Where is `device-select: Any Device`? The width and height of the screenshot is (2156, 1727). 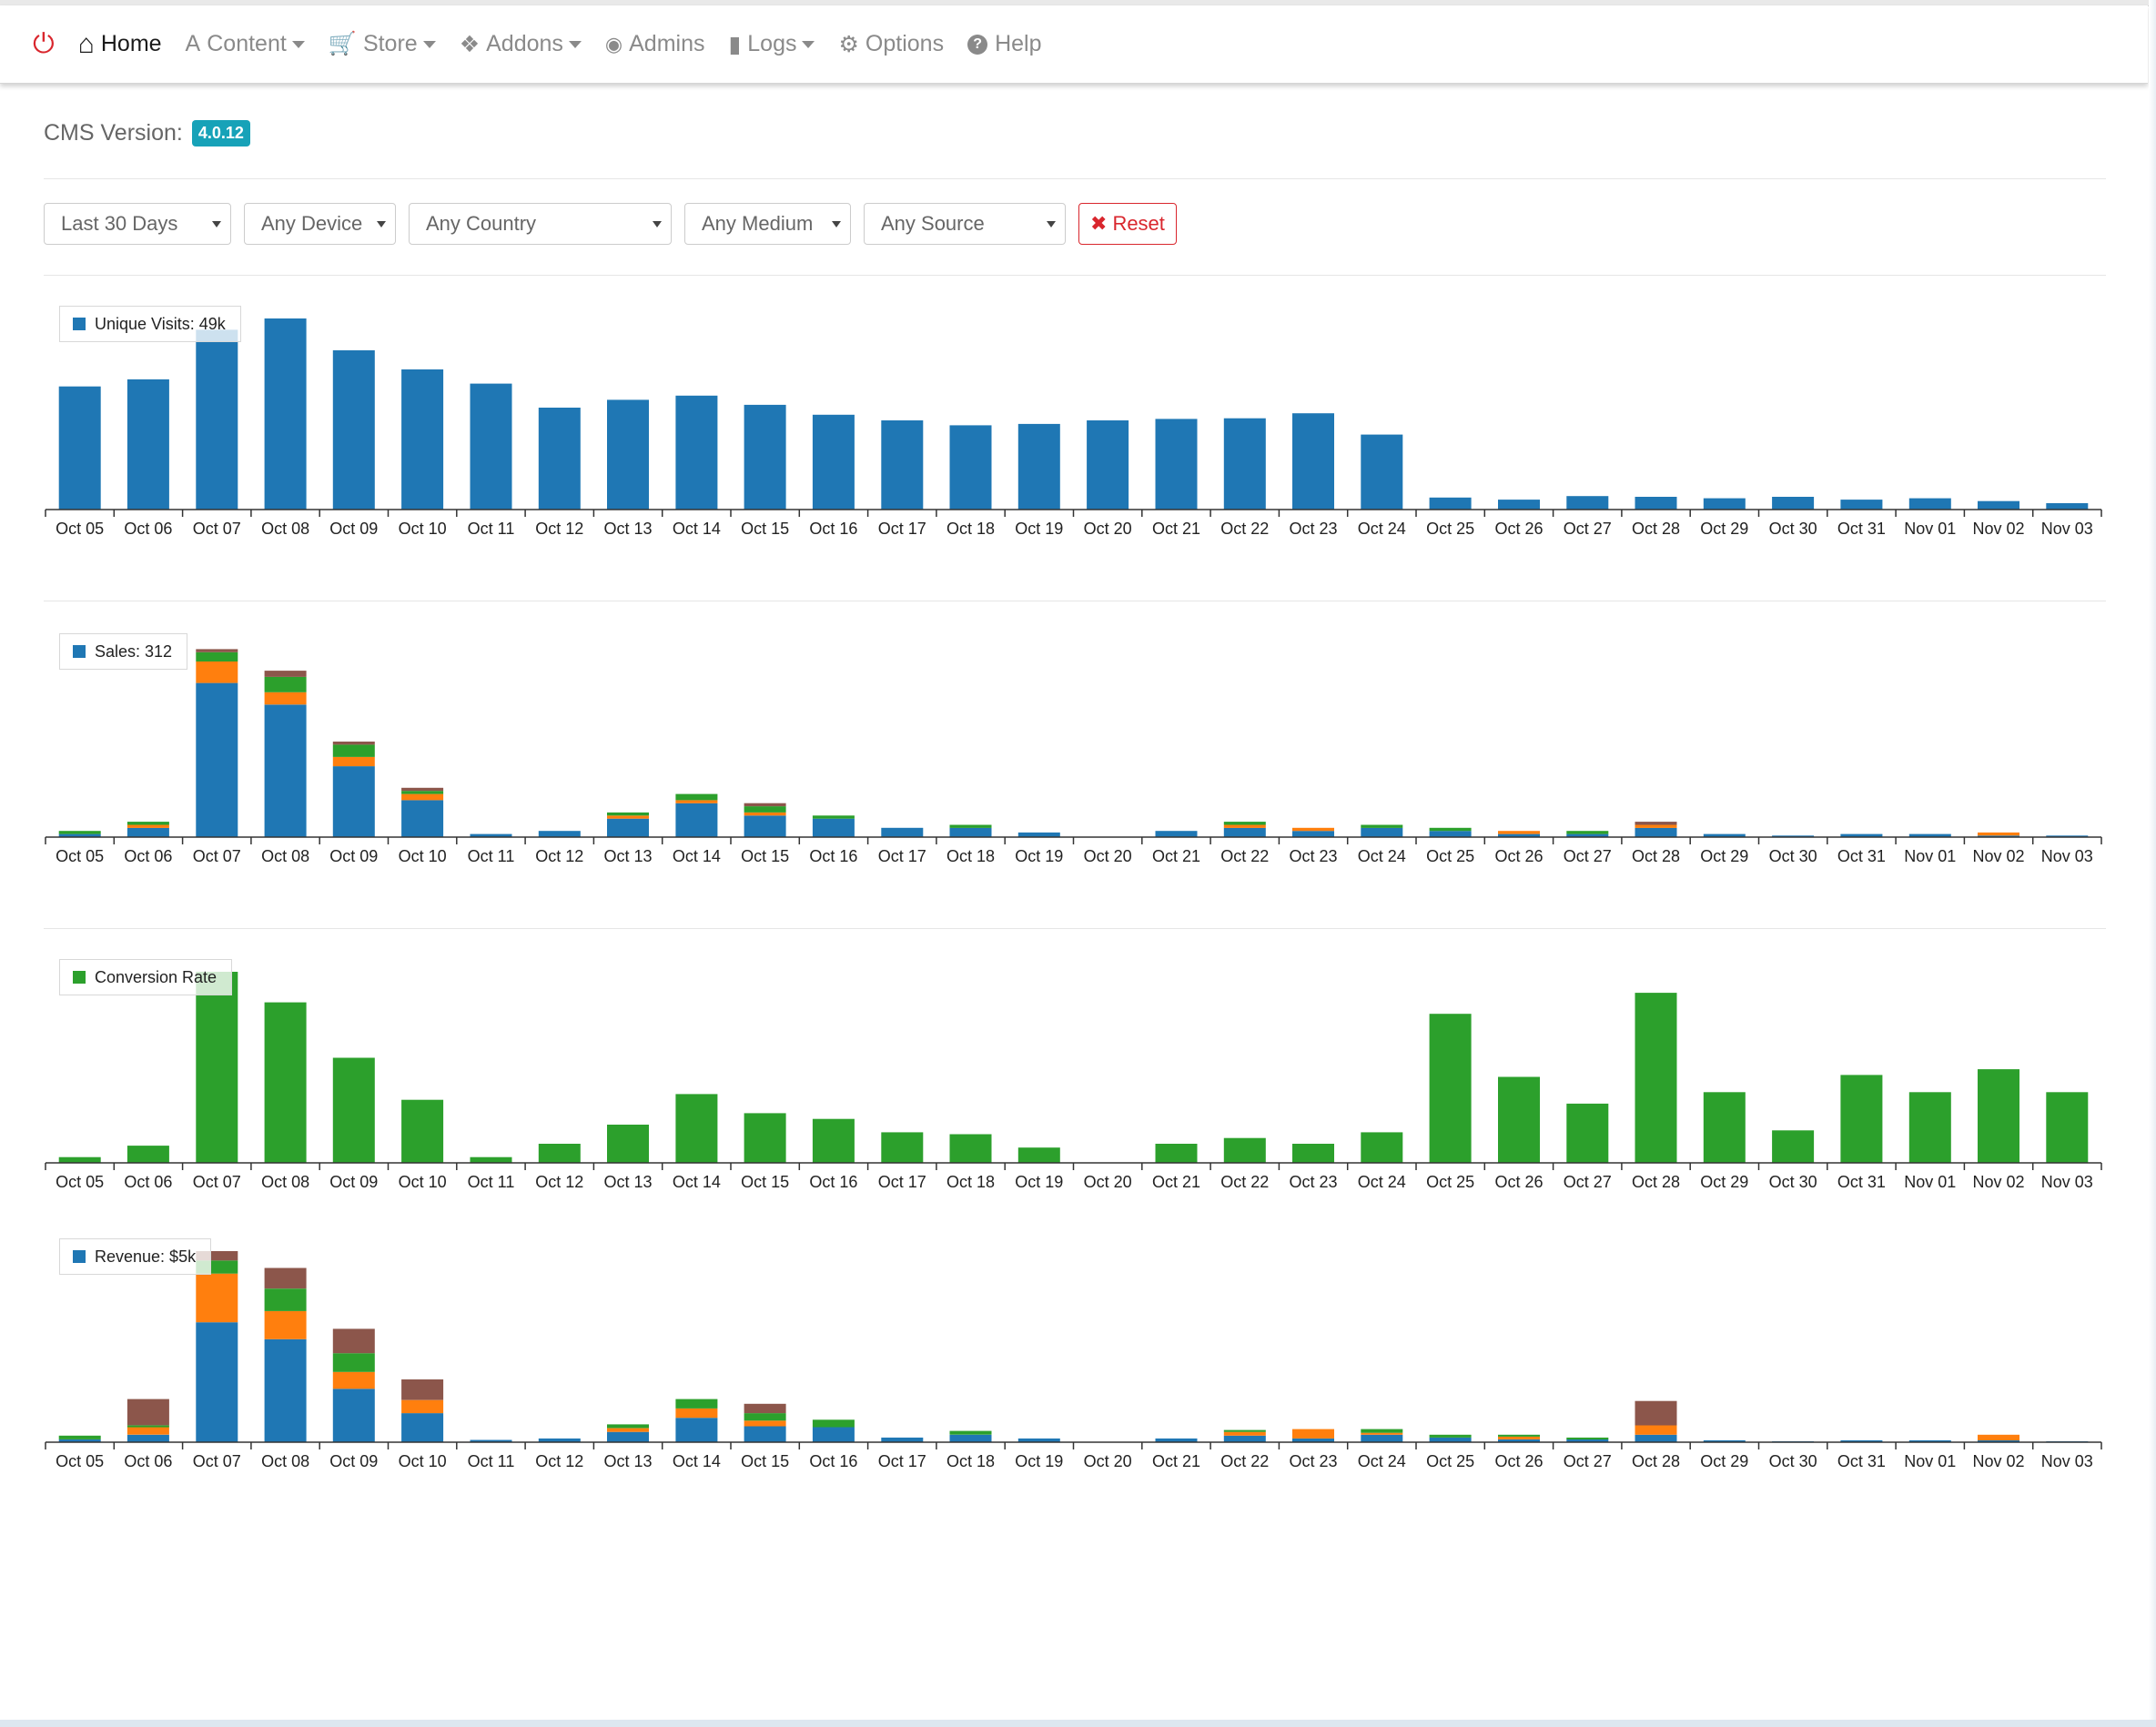 device-select: Any Device is located at coordinates (320, 224).